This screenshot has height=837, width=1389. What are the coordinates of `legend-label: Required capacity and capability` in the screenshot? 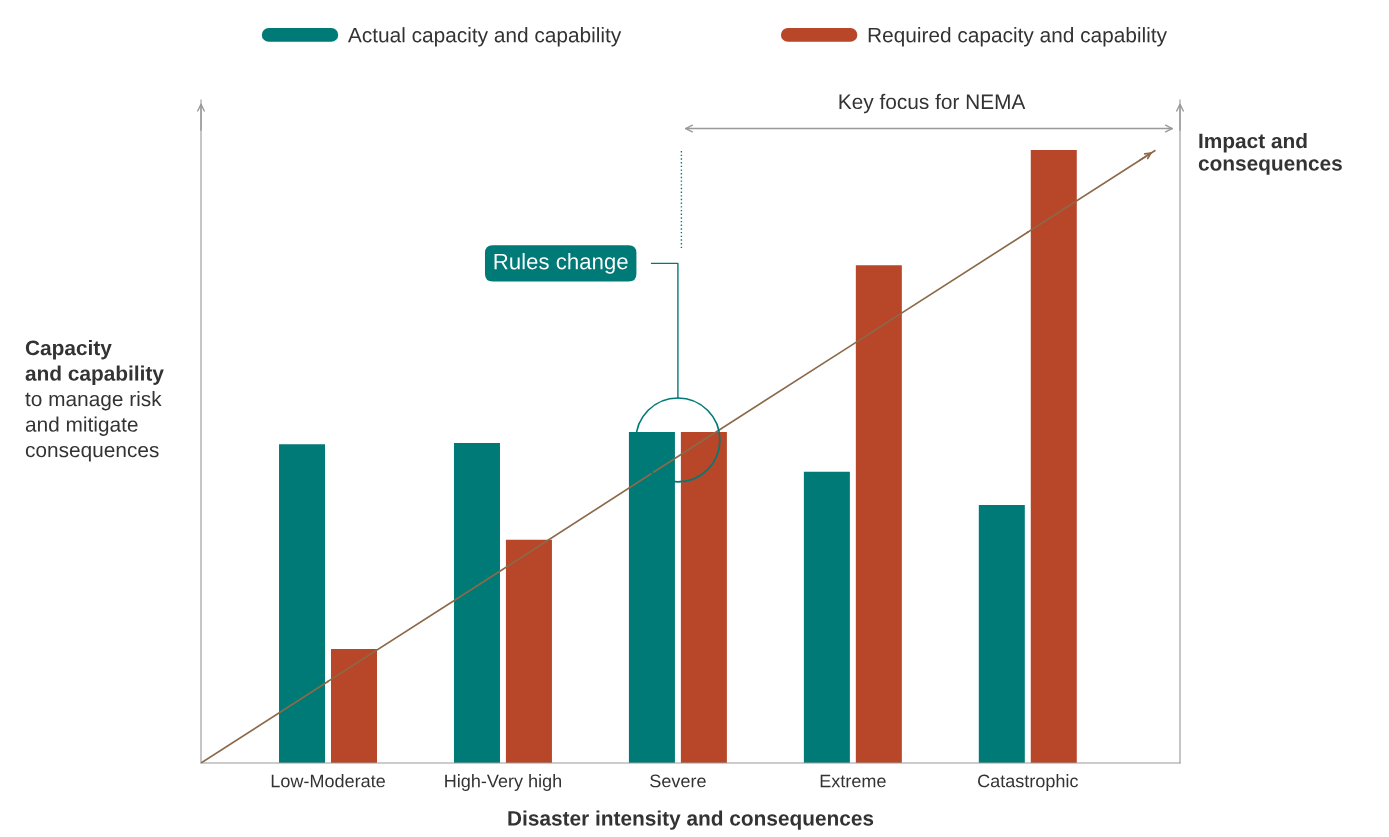 It's located at (1017, 37).